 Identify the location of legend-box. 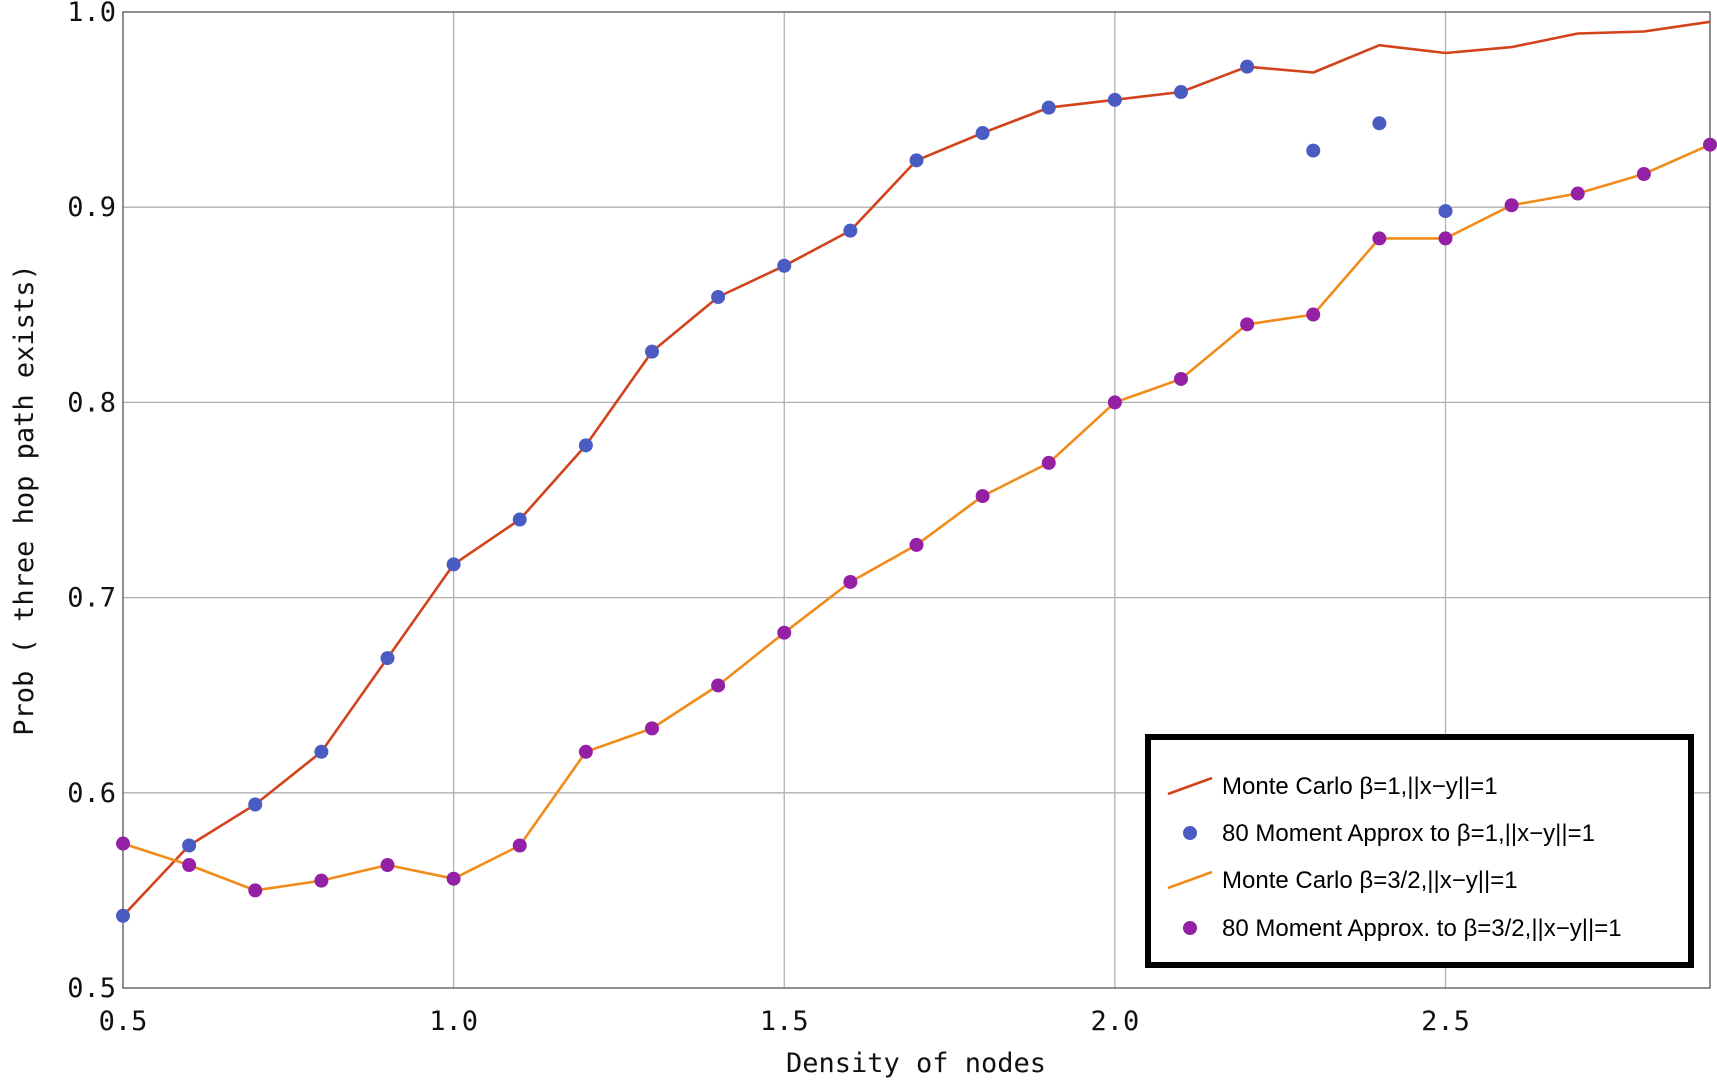
(1419, 851).